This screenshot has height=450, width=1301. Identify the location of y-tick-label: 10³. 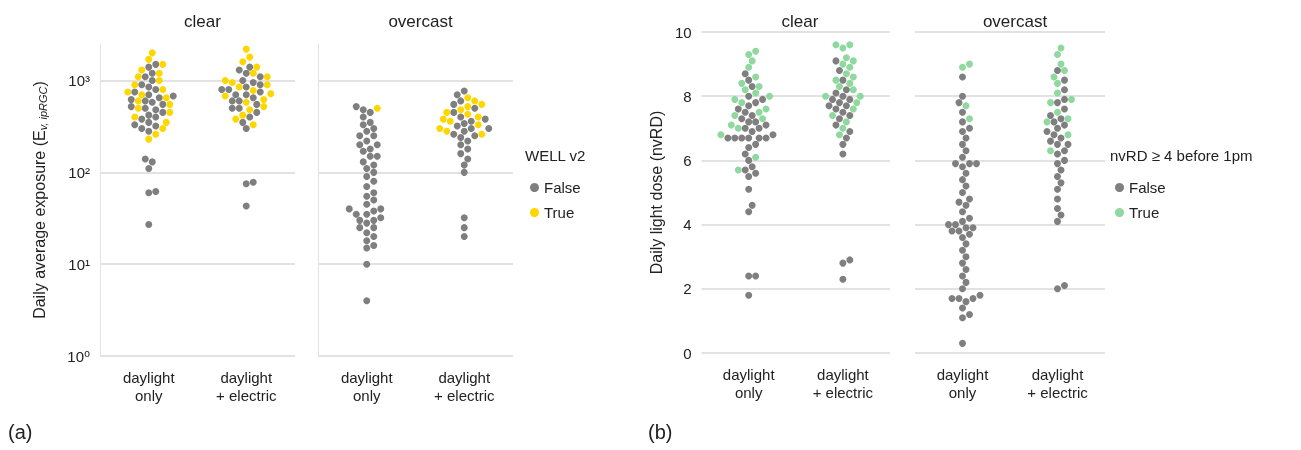
(79, 81).